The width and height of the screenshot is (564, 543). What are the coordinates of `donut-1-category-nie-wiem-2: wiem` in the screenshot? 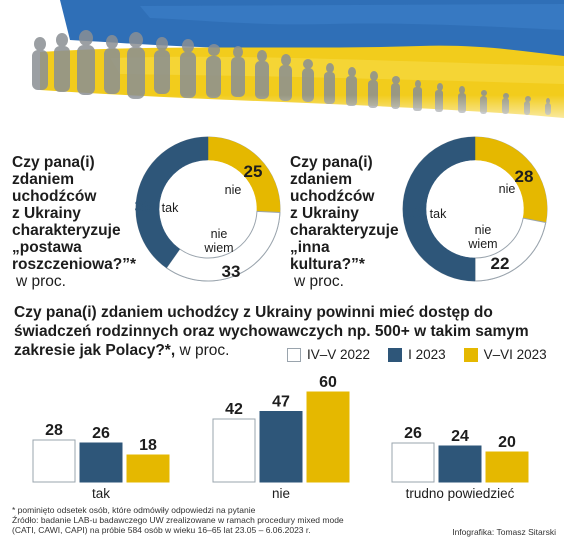 It's located at (218, 248).